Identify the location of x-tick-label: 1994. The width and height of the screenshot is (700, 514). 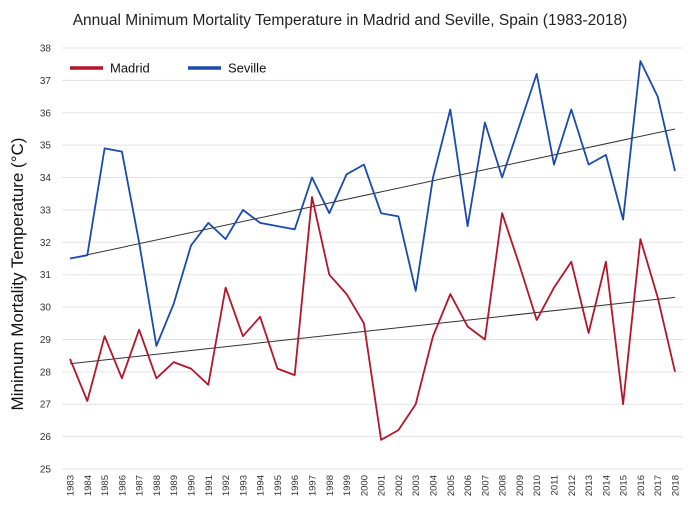
(261, 485).